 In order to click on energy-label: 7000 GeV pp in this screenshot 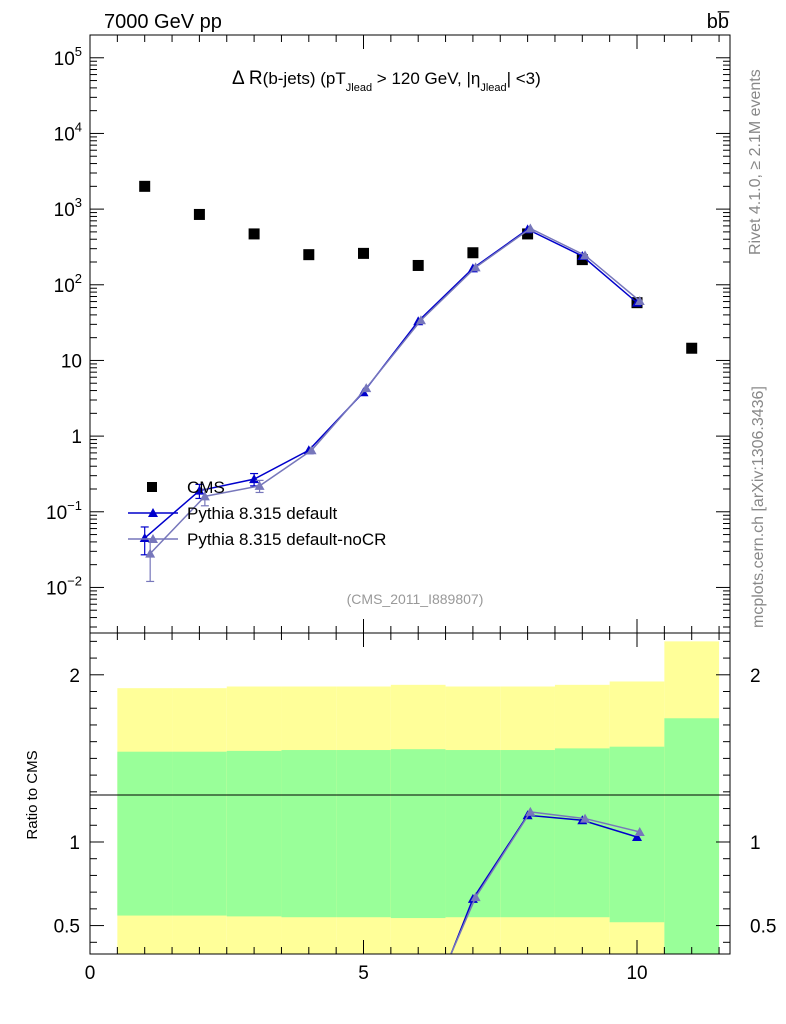, I will do `click(163, 22)`.